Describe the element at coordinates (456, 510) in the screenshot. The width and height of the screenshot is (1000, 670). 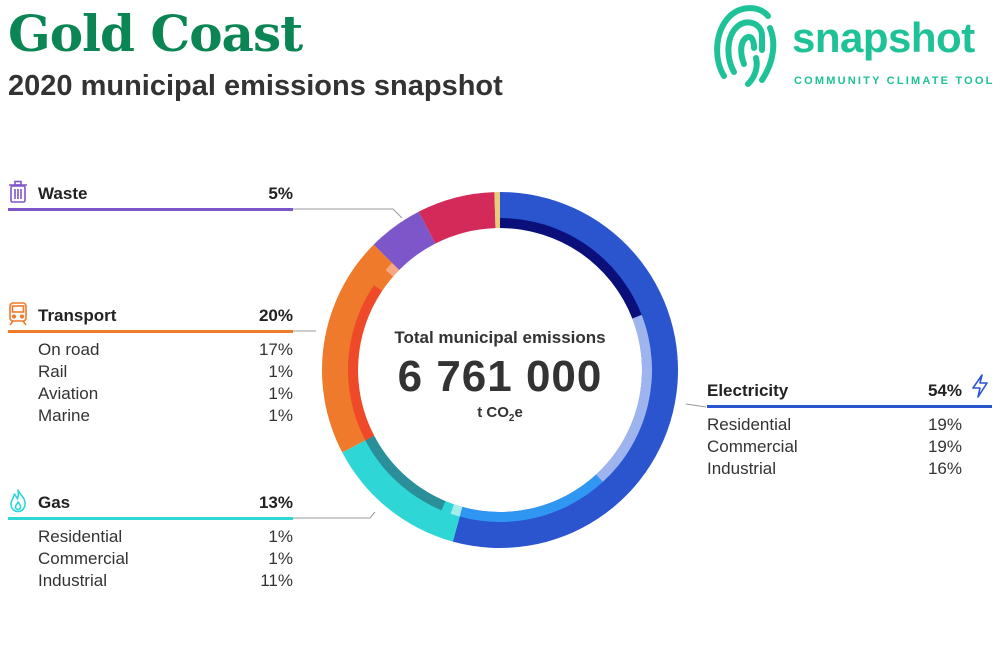
I see `donut-subslice-gas-residential` at that location.